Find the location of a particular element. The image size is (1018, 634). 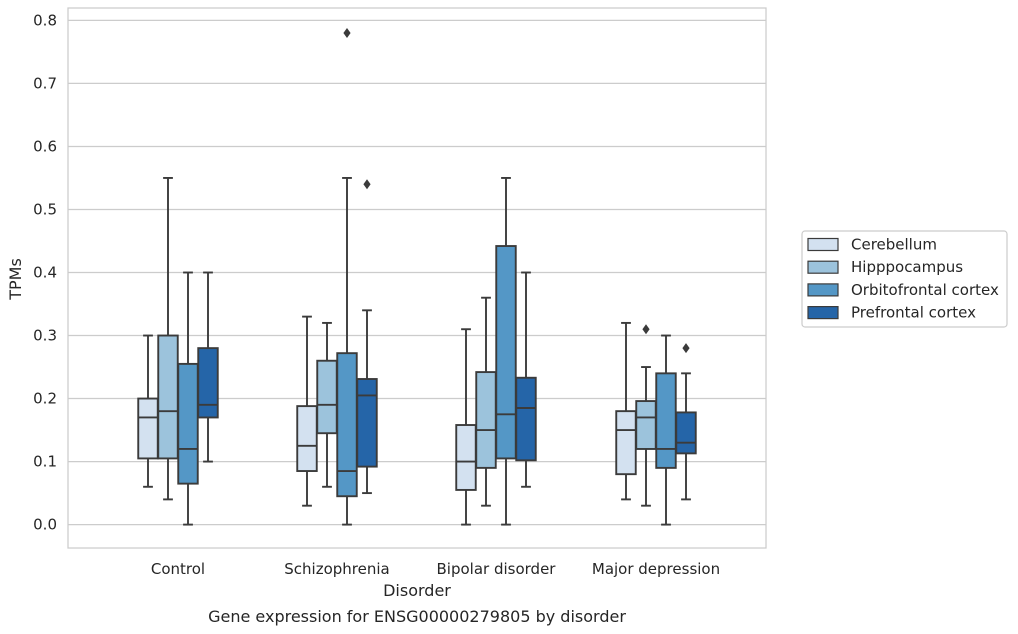

x-tick-label: Major depression is located at coordinates (656, 569).